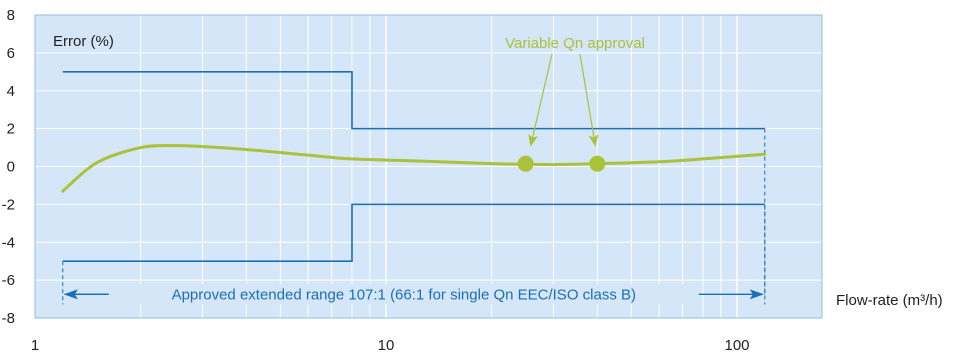 The height and width of the screenshot is (360, 969). I want to click on x-axis-ticks: 1 10 100, so click(390, 345).